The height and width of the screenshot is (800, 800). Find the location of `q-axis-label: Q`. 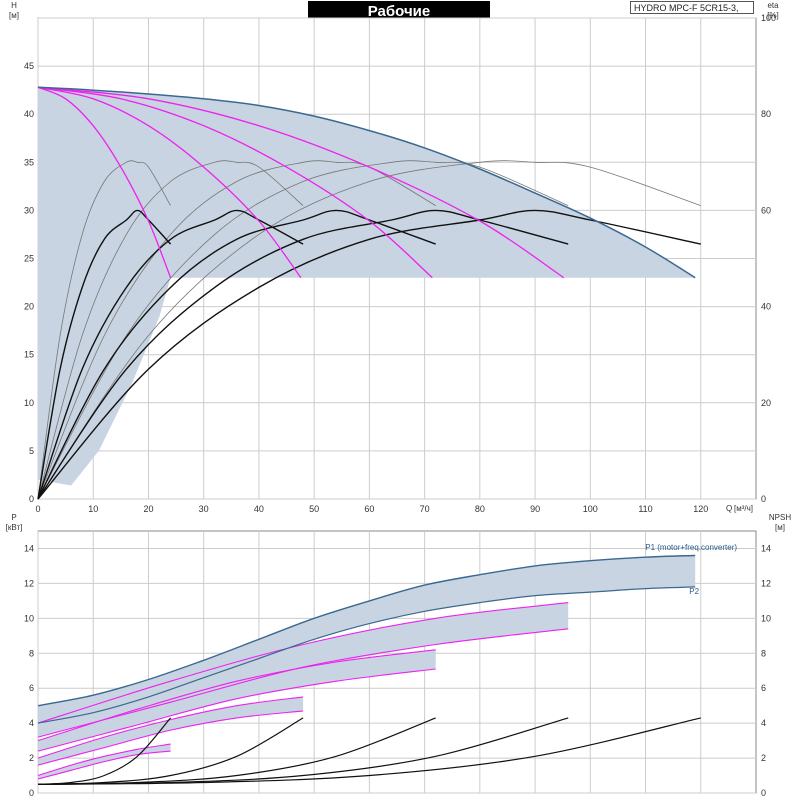

q-axis-label: Q is located at coordinates (729, 508).